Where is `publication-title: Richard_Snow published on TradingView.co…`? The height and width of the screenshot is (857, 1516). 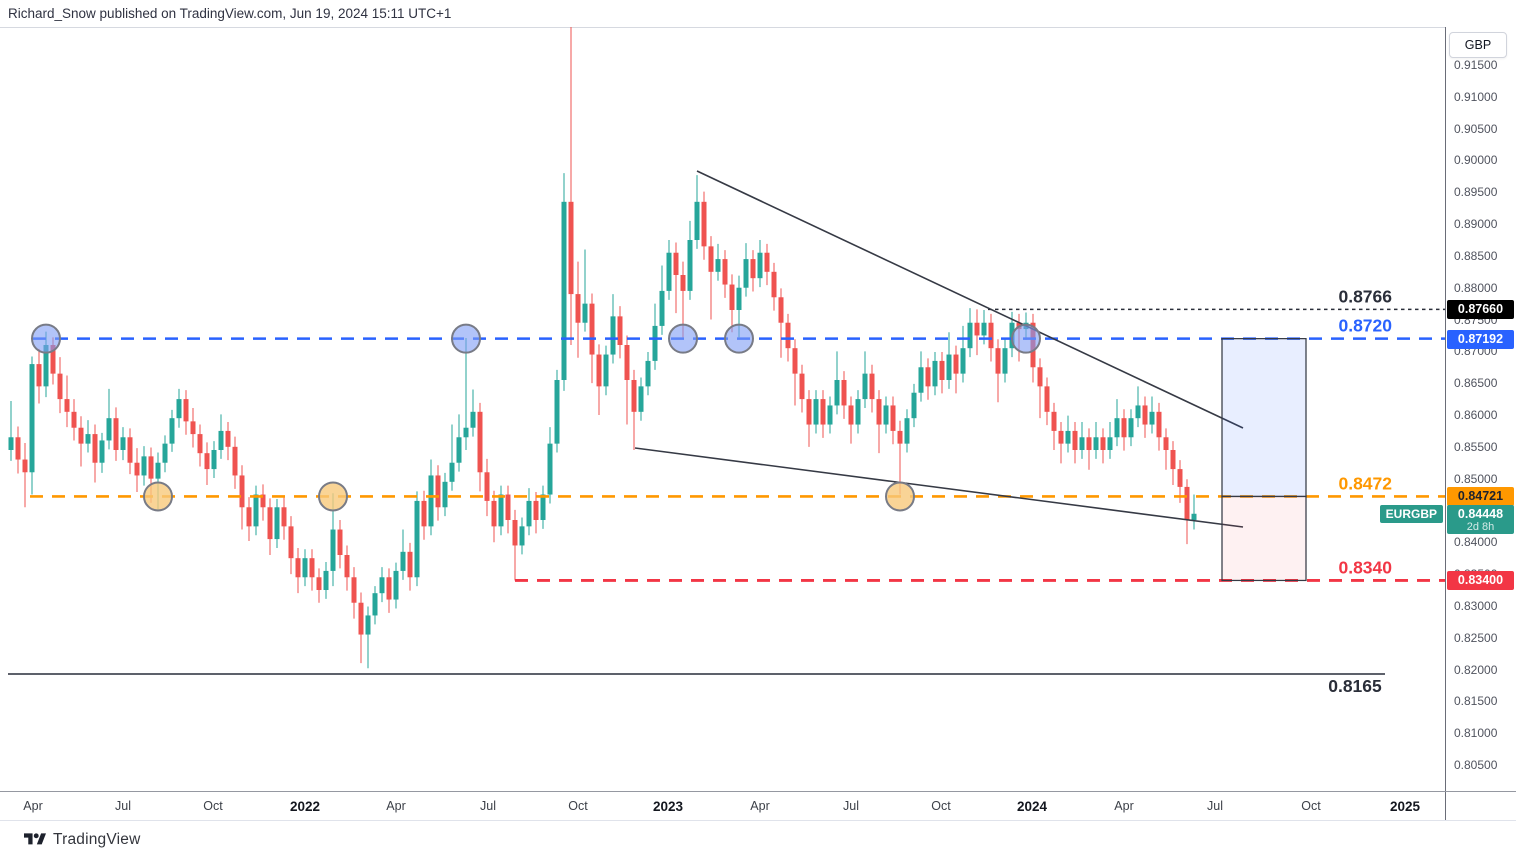
publication-title: Richard_Snow published on TradingView.co… is located at coordinates (230, 13).